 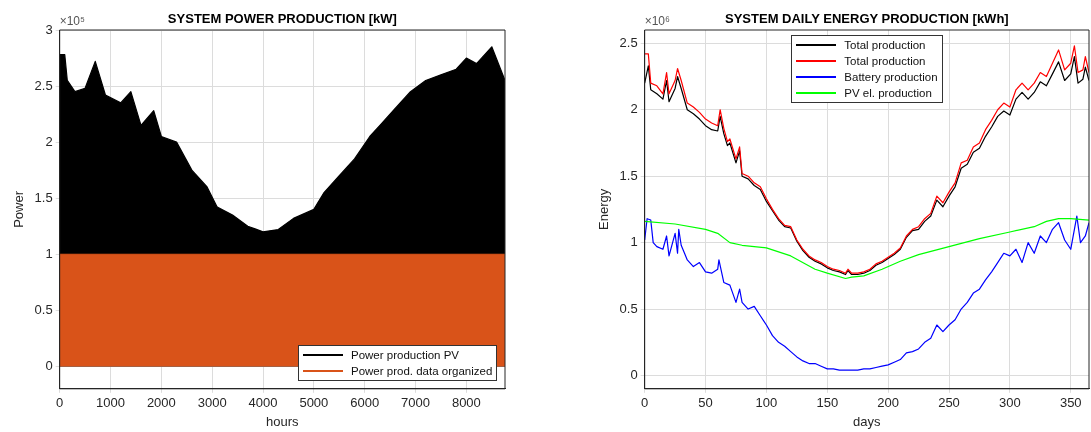 What do you see at coordinates (888, 403) in the screenshot?
I see `x-tick-label: 200` at bounding box center [888, 403].